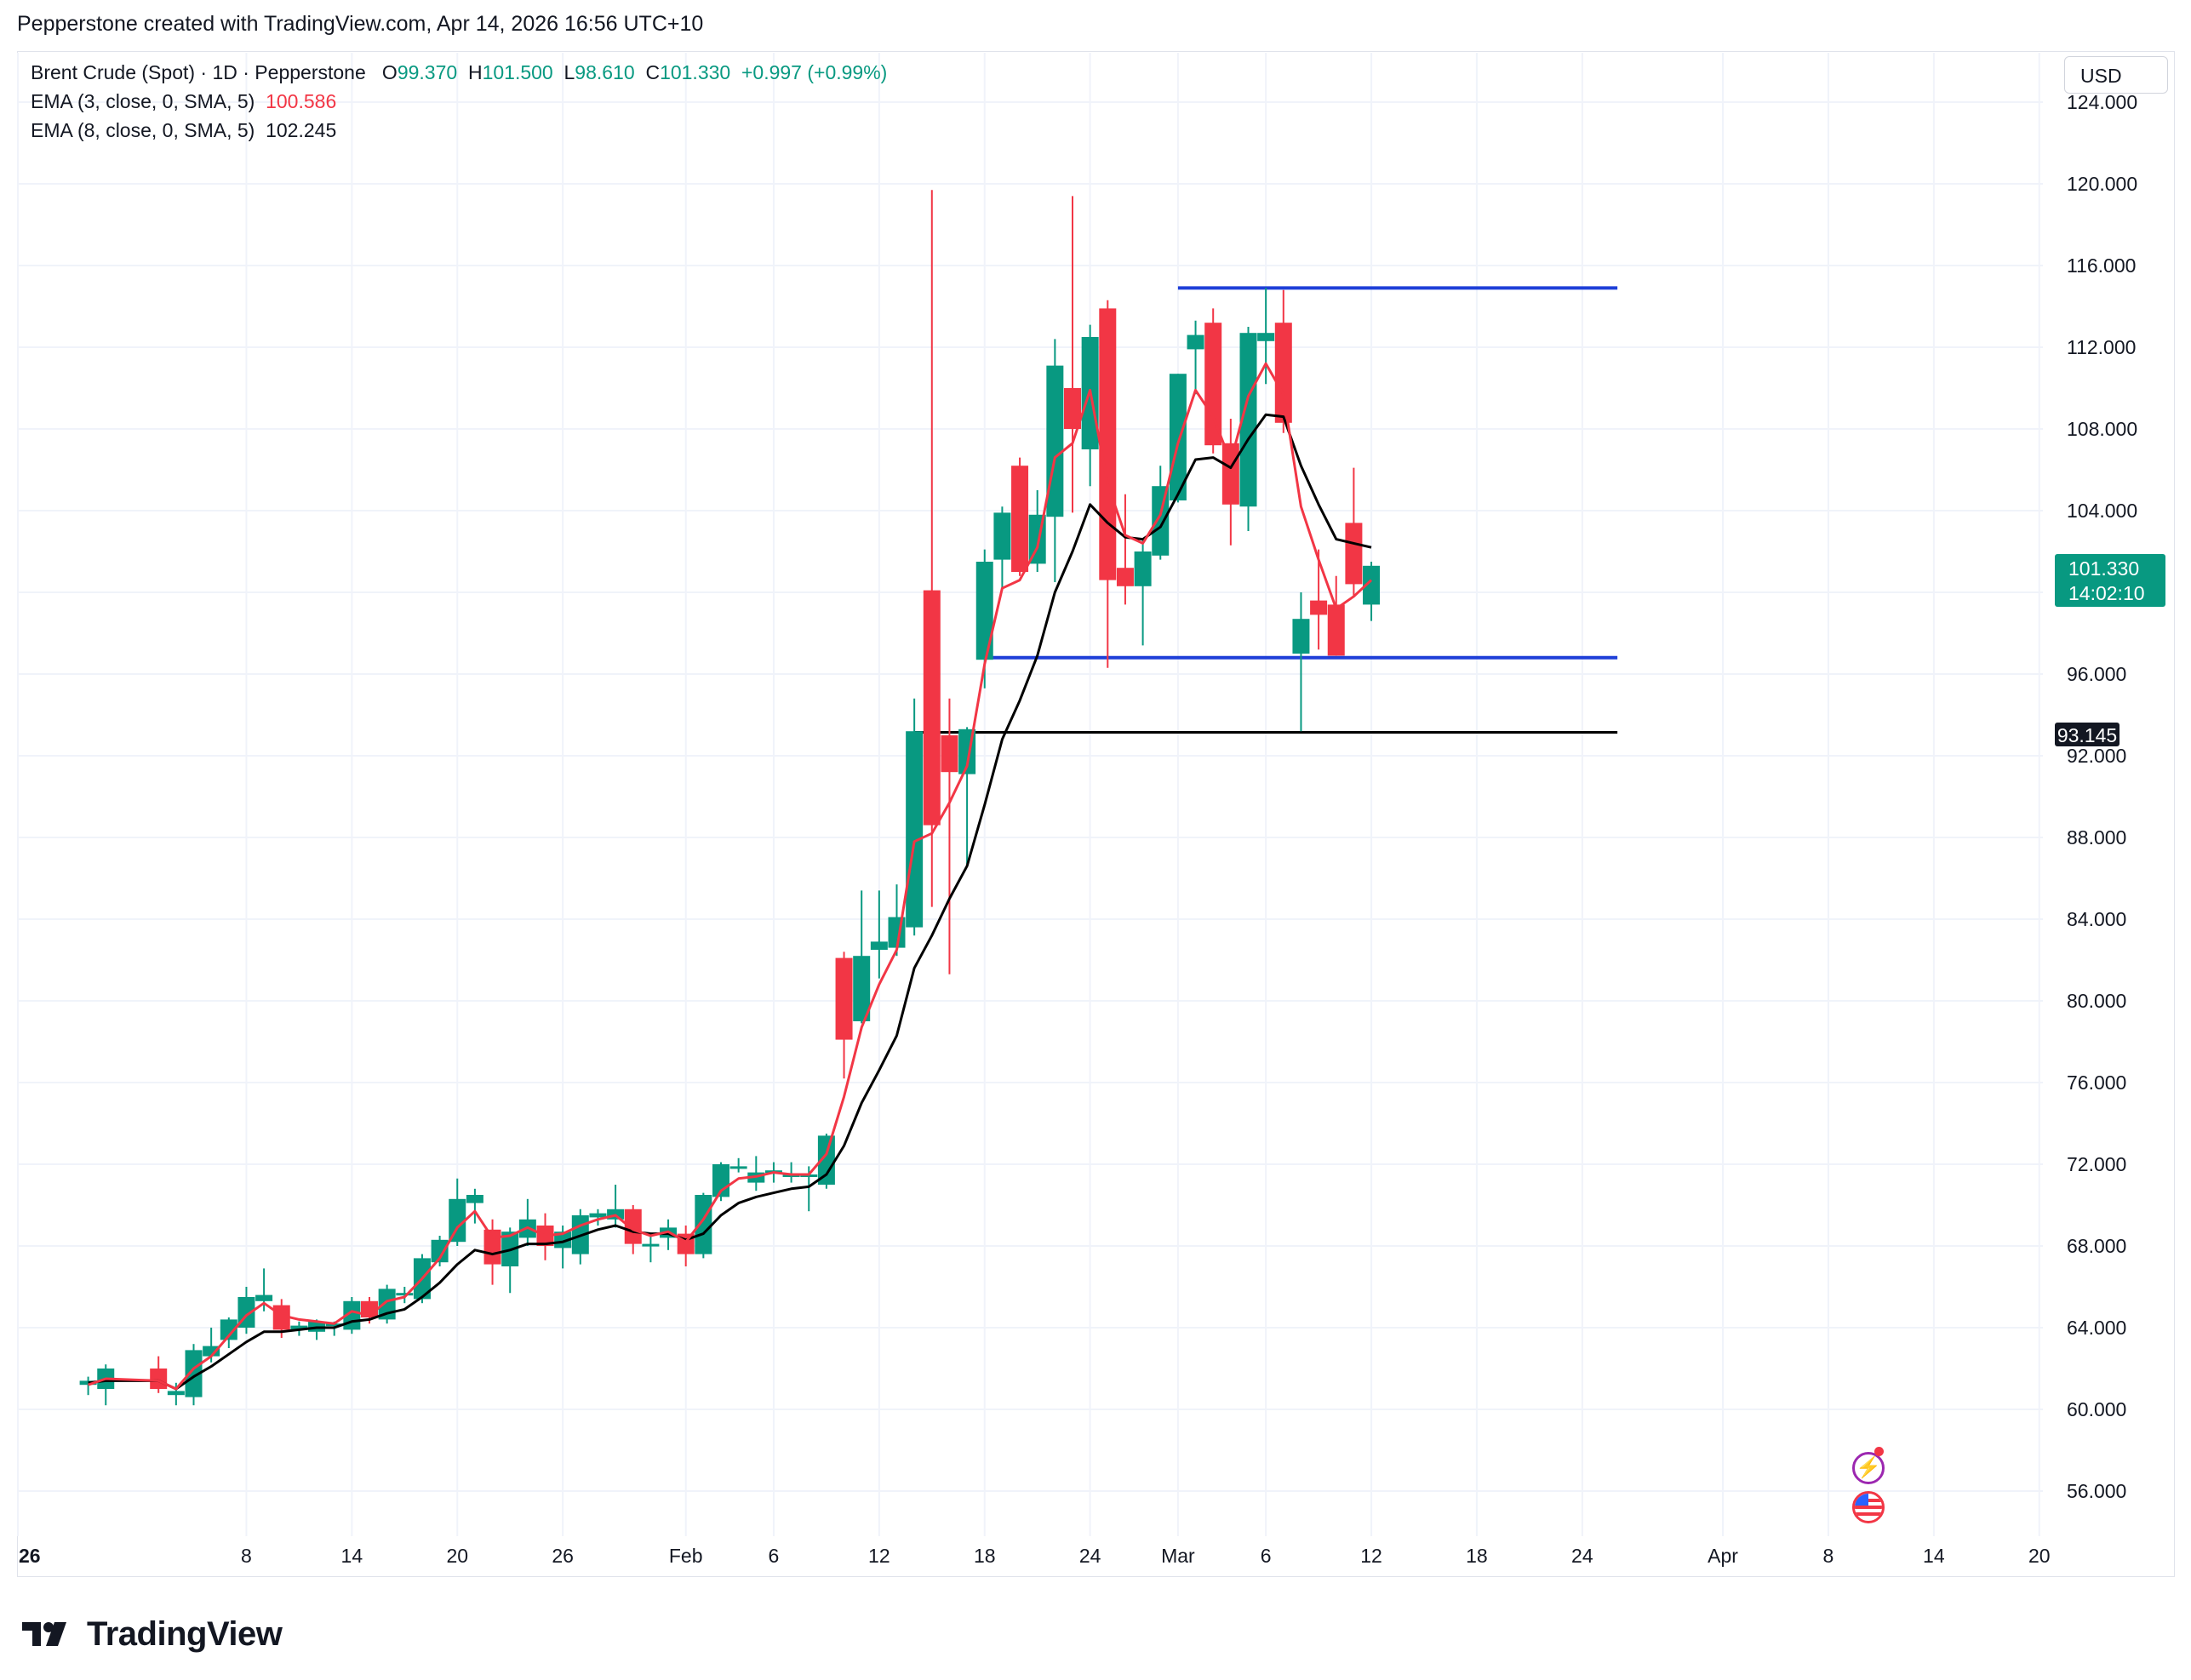 Image resolution: width=2191 pixels, height=1680 pixels. What do you see at coordinates (517, 72) in the screenshot?
I see `legend-high-value: 101.500` at bounding box center [517, 72].